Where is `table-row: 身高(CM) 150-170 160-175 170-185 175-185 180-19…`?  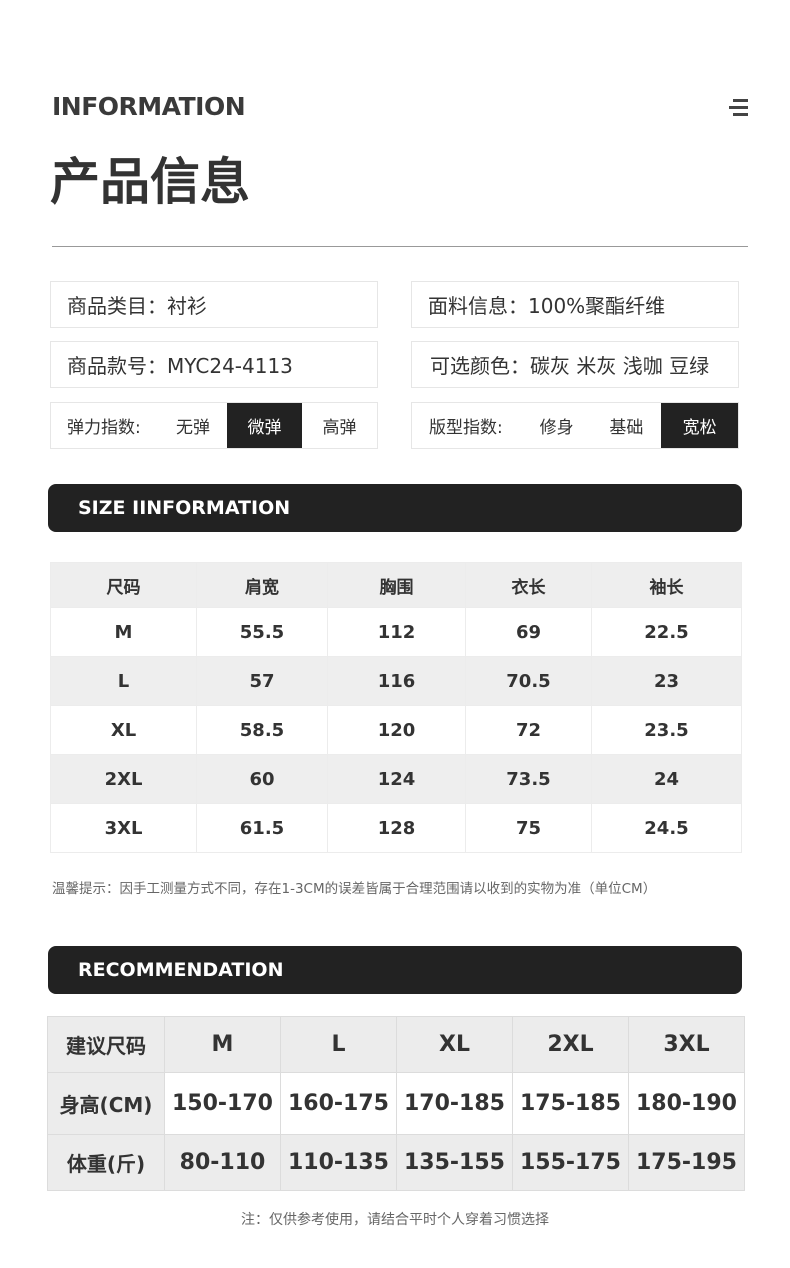 table-row: 身高(CM) 150-170 160-175 170-185 175-185 180-19… is located at coordinates (396, 1103).